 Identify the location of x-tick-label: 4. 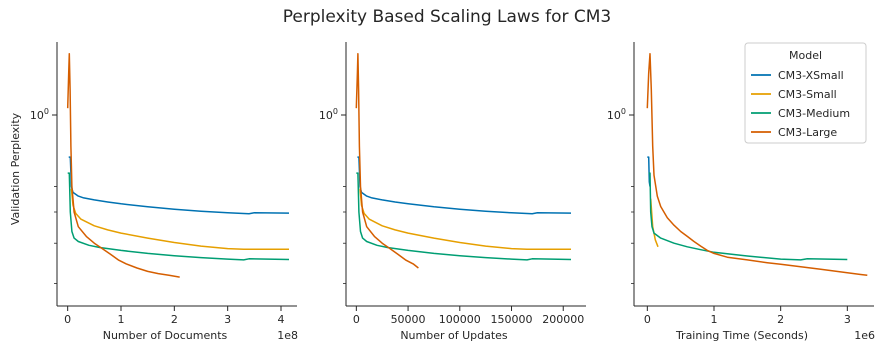
(281, 319).